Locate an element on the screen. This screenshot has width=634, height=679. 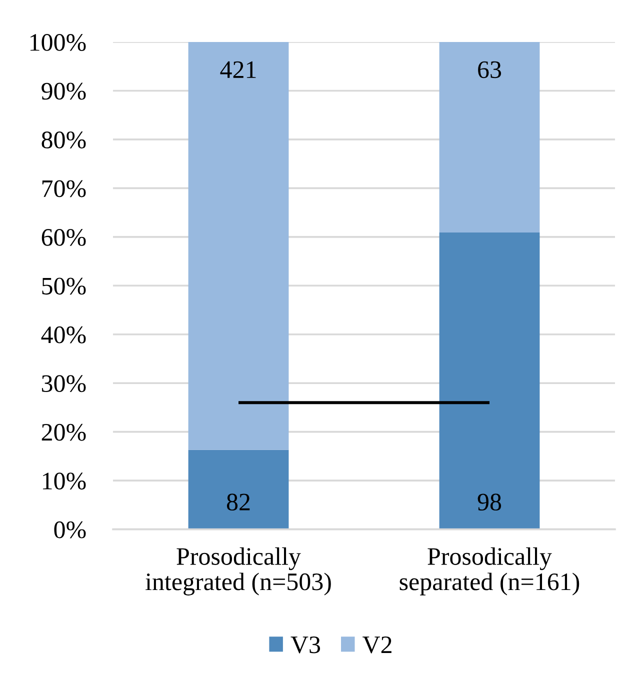
y-tick-label: 90% is located at coordinates (64, 91).